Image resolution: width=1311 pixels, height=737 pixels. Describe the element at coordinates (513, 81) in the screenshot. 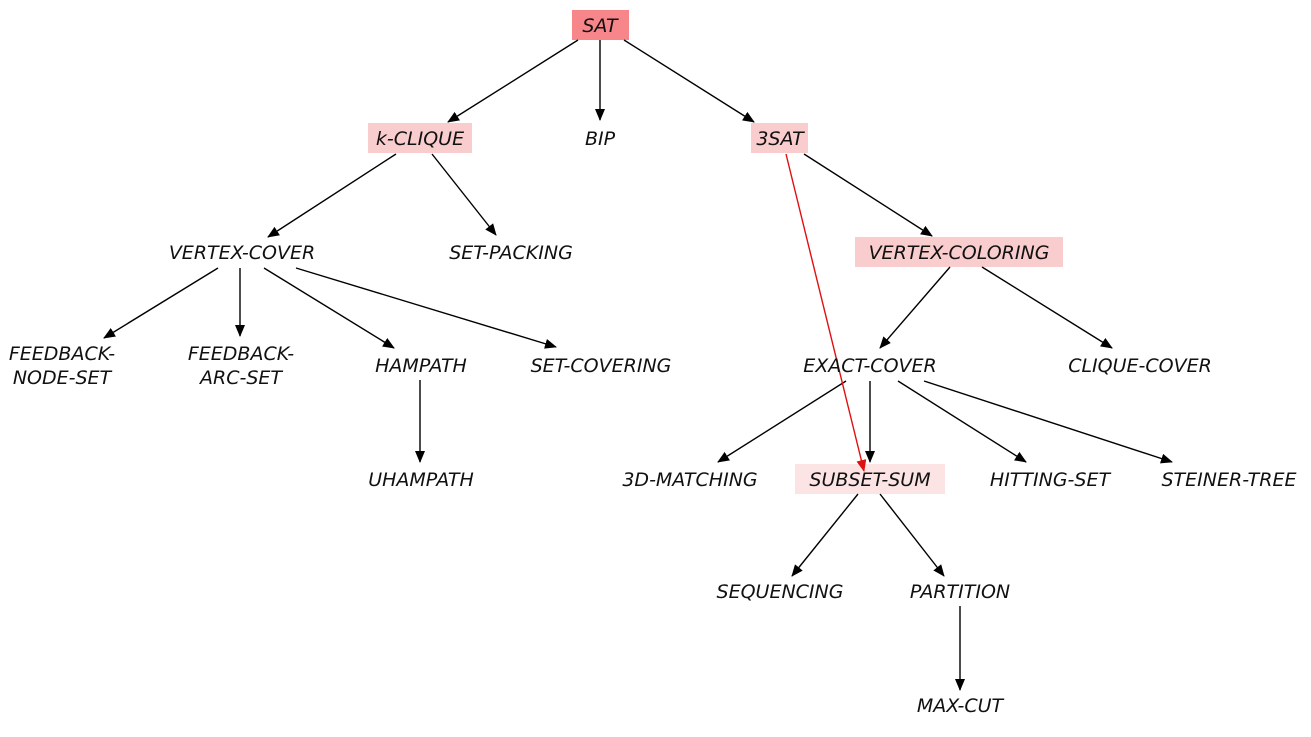

I see `edge-sat-kclique` at that location.